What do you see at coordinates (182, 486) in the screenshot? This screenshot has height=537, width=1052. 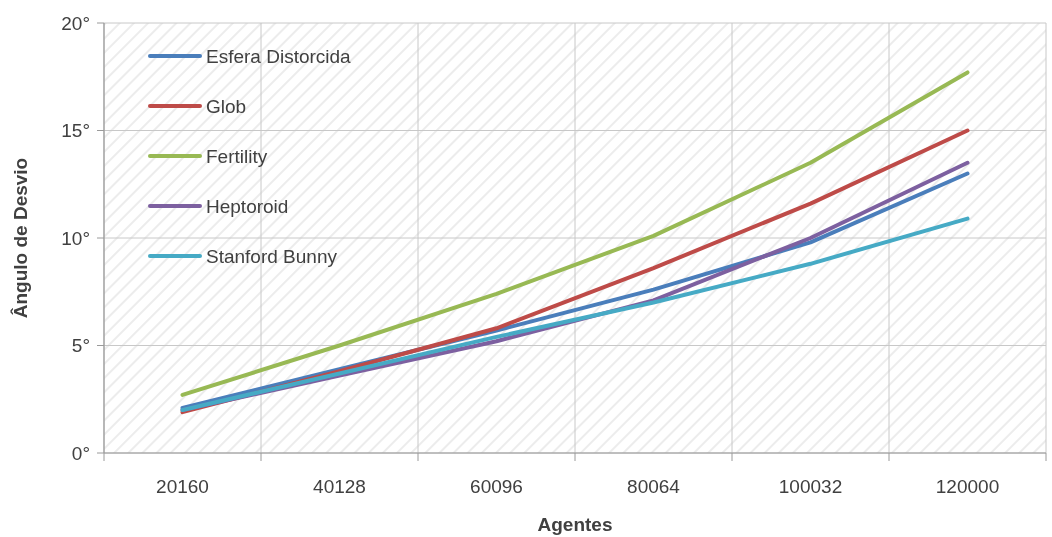 I see `x-tick-label: 20160` at bounding box center [182, 486].